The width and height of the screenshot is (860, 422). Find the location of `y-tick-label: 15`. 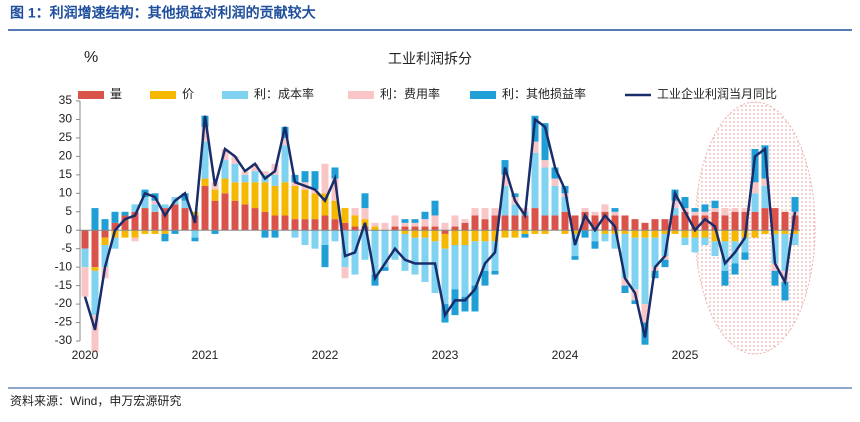

y-tick-label: 15 is located at coordinates (66, 174).